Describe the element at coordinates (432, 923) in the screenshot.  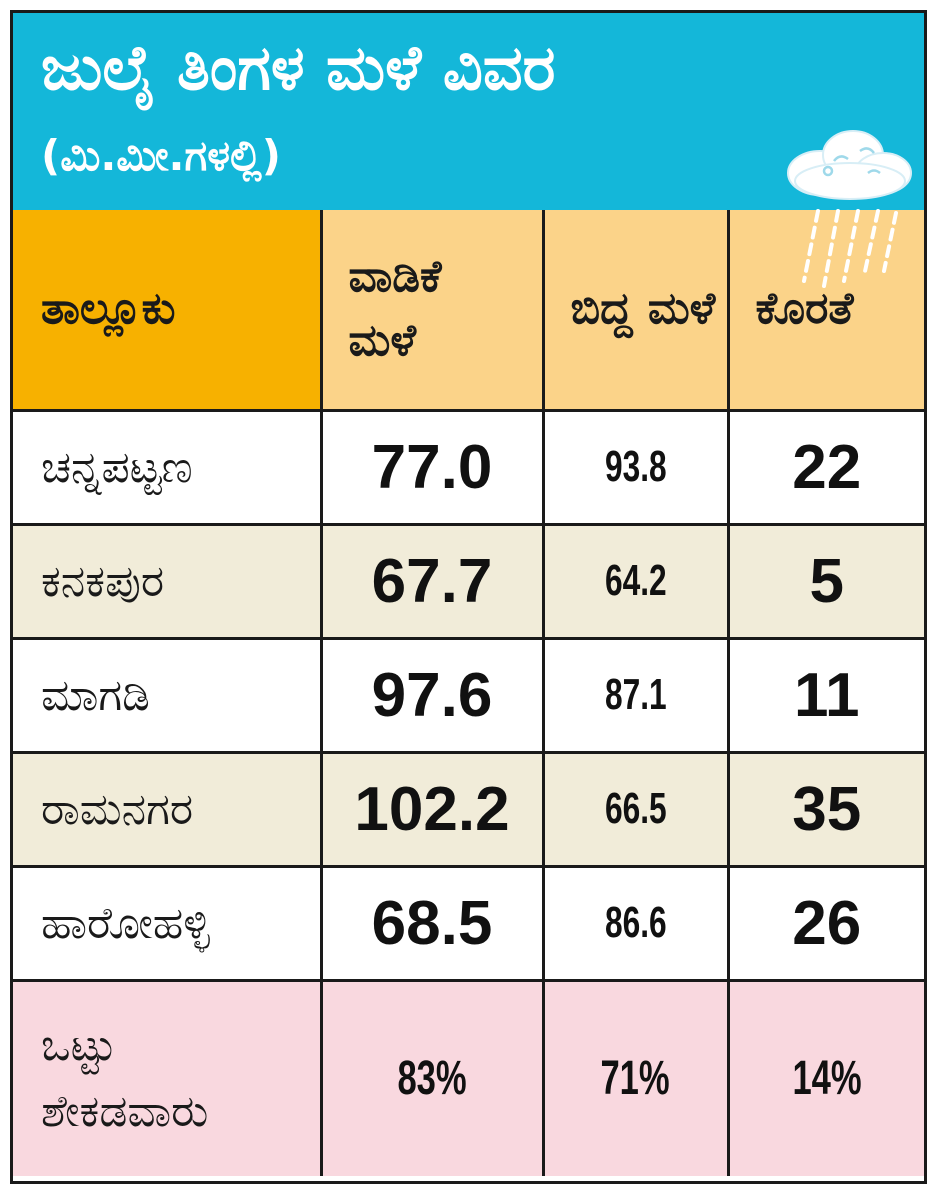
I see `normal-rain-value: 68.5` at that location.